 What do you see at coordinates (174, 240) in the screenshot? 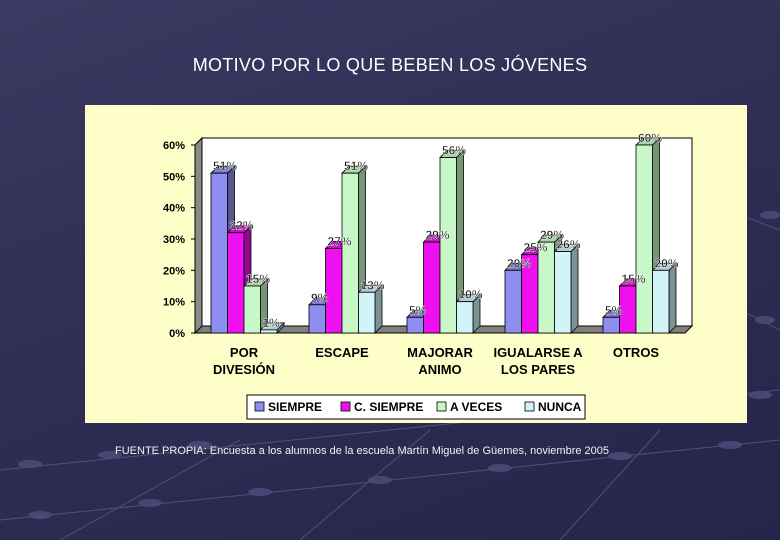
I see `y-tick-label: 30%` at bounding box center [174, 240].